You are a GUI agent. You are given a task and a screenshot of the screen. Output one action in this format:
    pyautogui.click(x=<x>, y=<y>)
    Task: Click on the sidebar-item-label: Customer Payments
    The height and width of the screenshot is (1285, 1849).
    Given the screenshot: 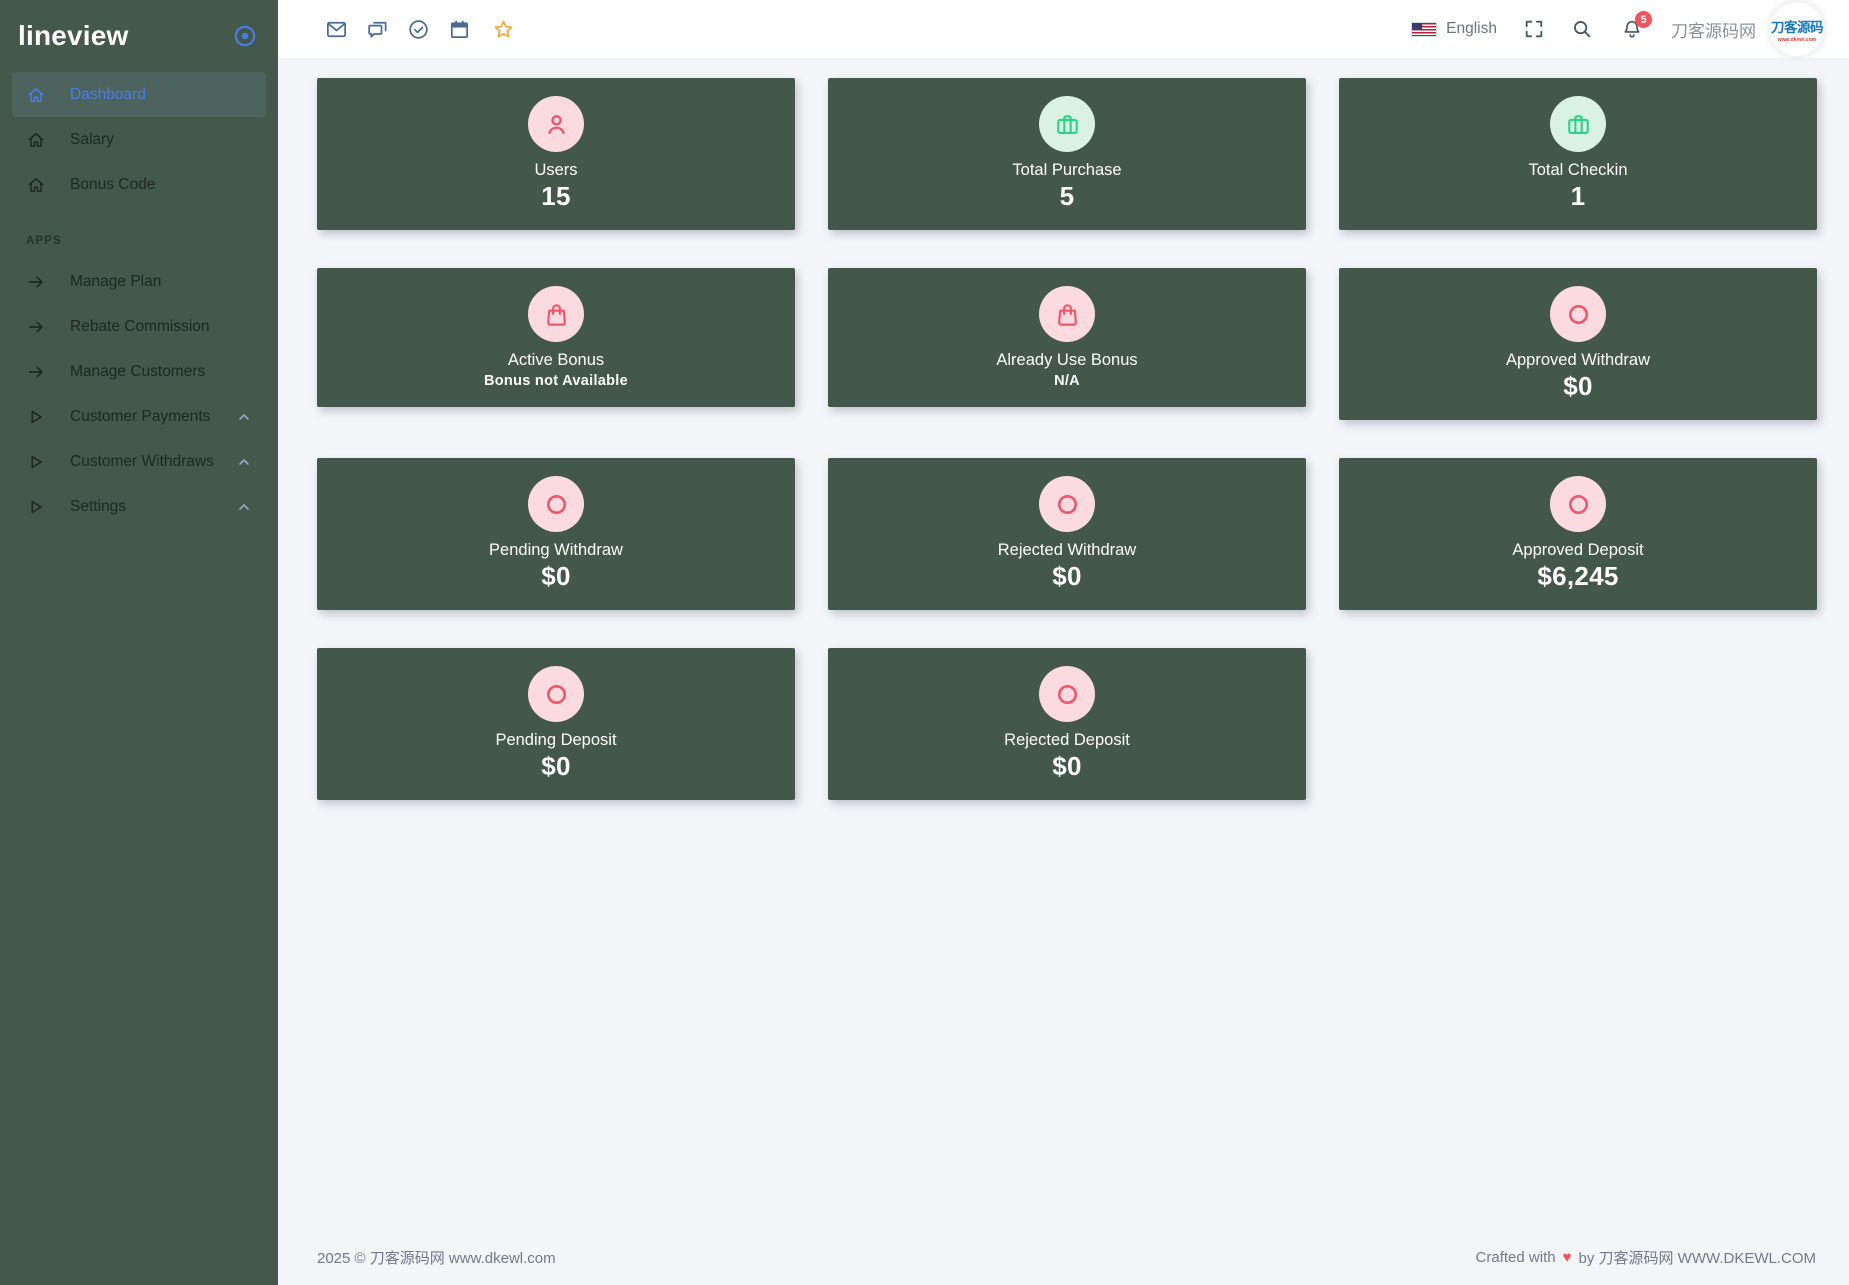 What is the action you would take?
    pyautogui.click(x=140, y=416)
    